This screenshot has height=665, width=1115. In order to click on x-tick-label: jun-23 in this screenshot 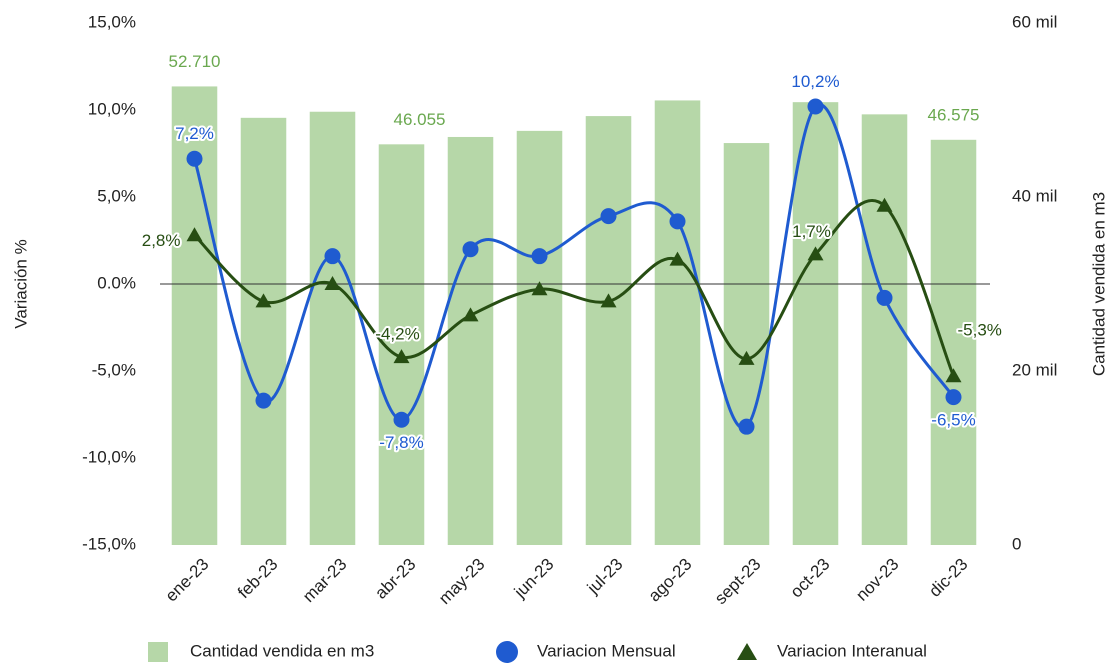, I will do `click(534, 579)`.